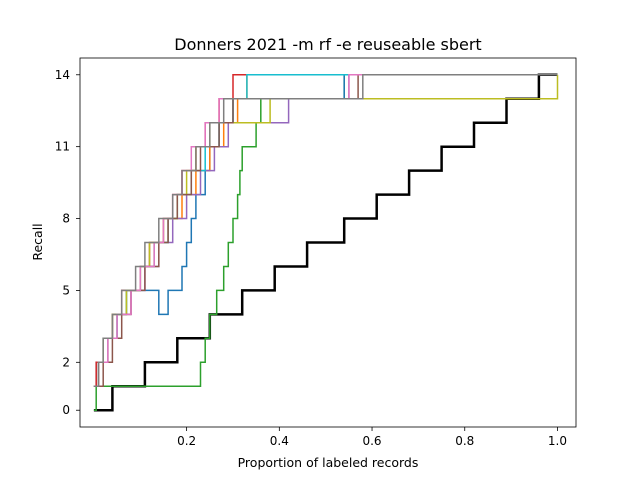  What do you see at coordinates (371, 441) in the screenshot?
I see `x-tick-label: 0.6` at bounding box center [371, 441].